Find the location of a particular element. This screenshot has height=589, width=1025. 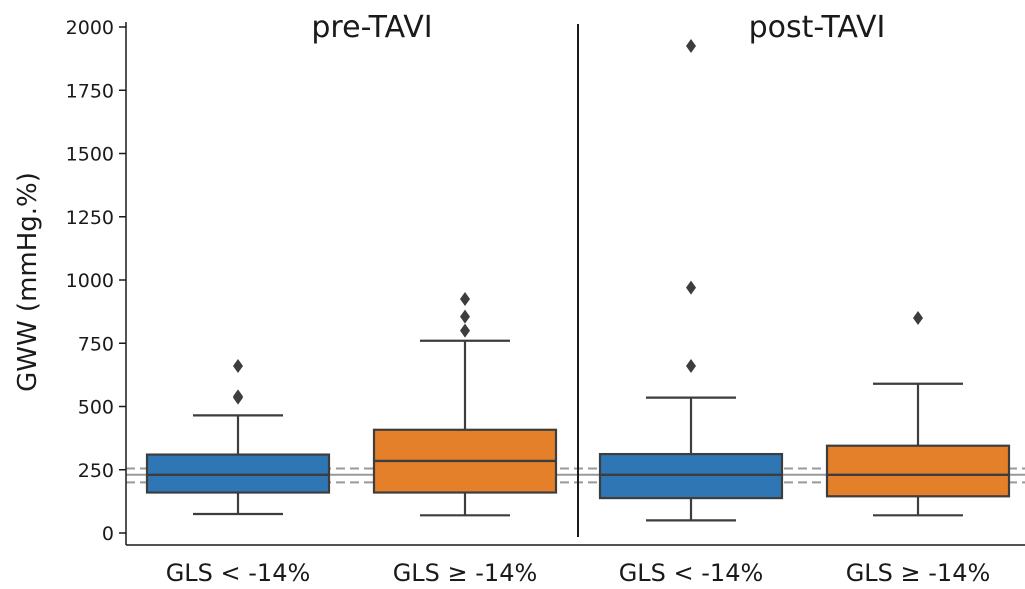

panel-title: pre-TAVI is located at coordinates (371, 27).